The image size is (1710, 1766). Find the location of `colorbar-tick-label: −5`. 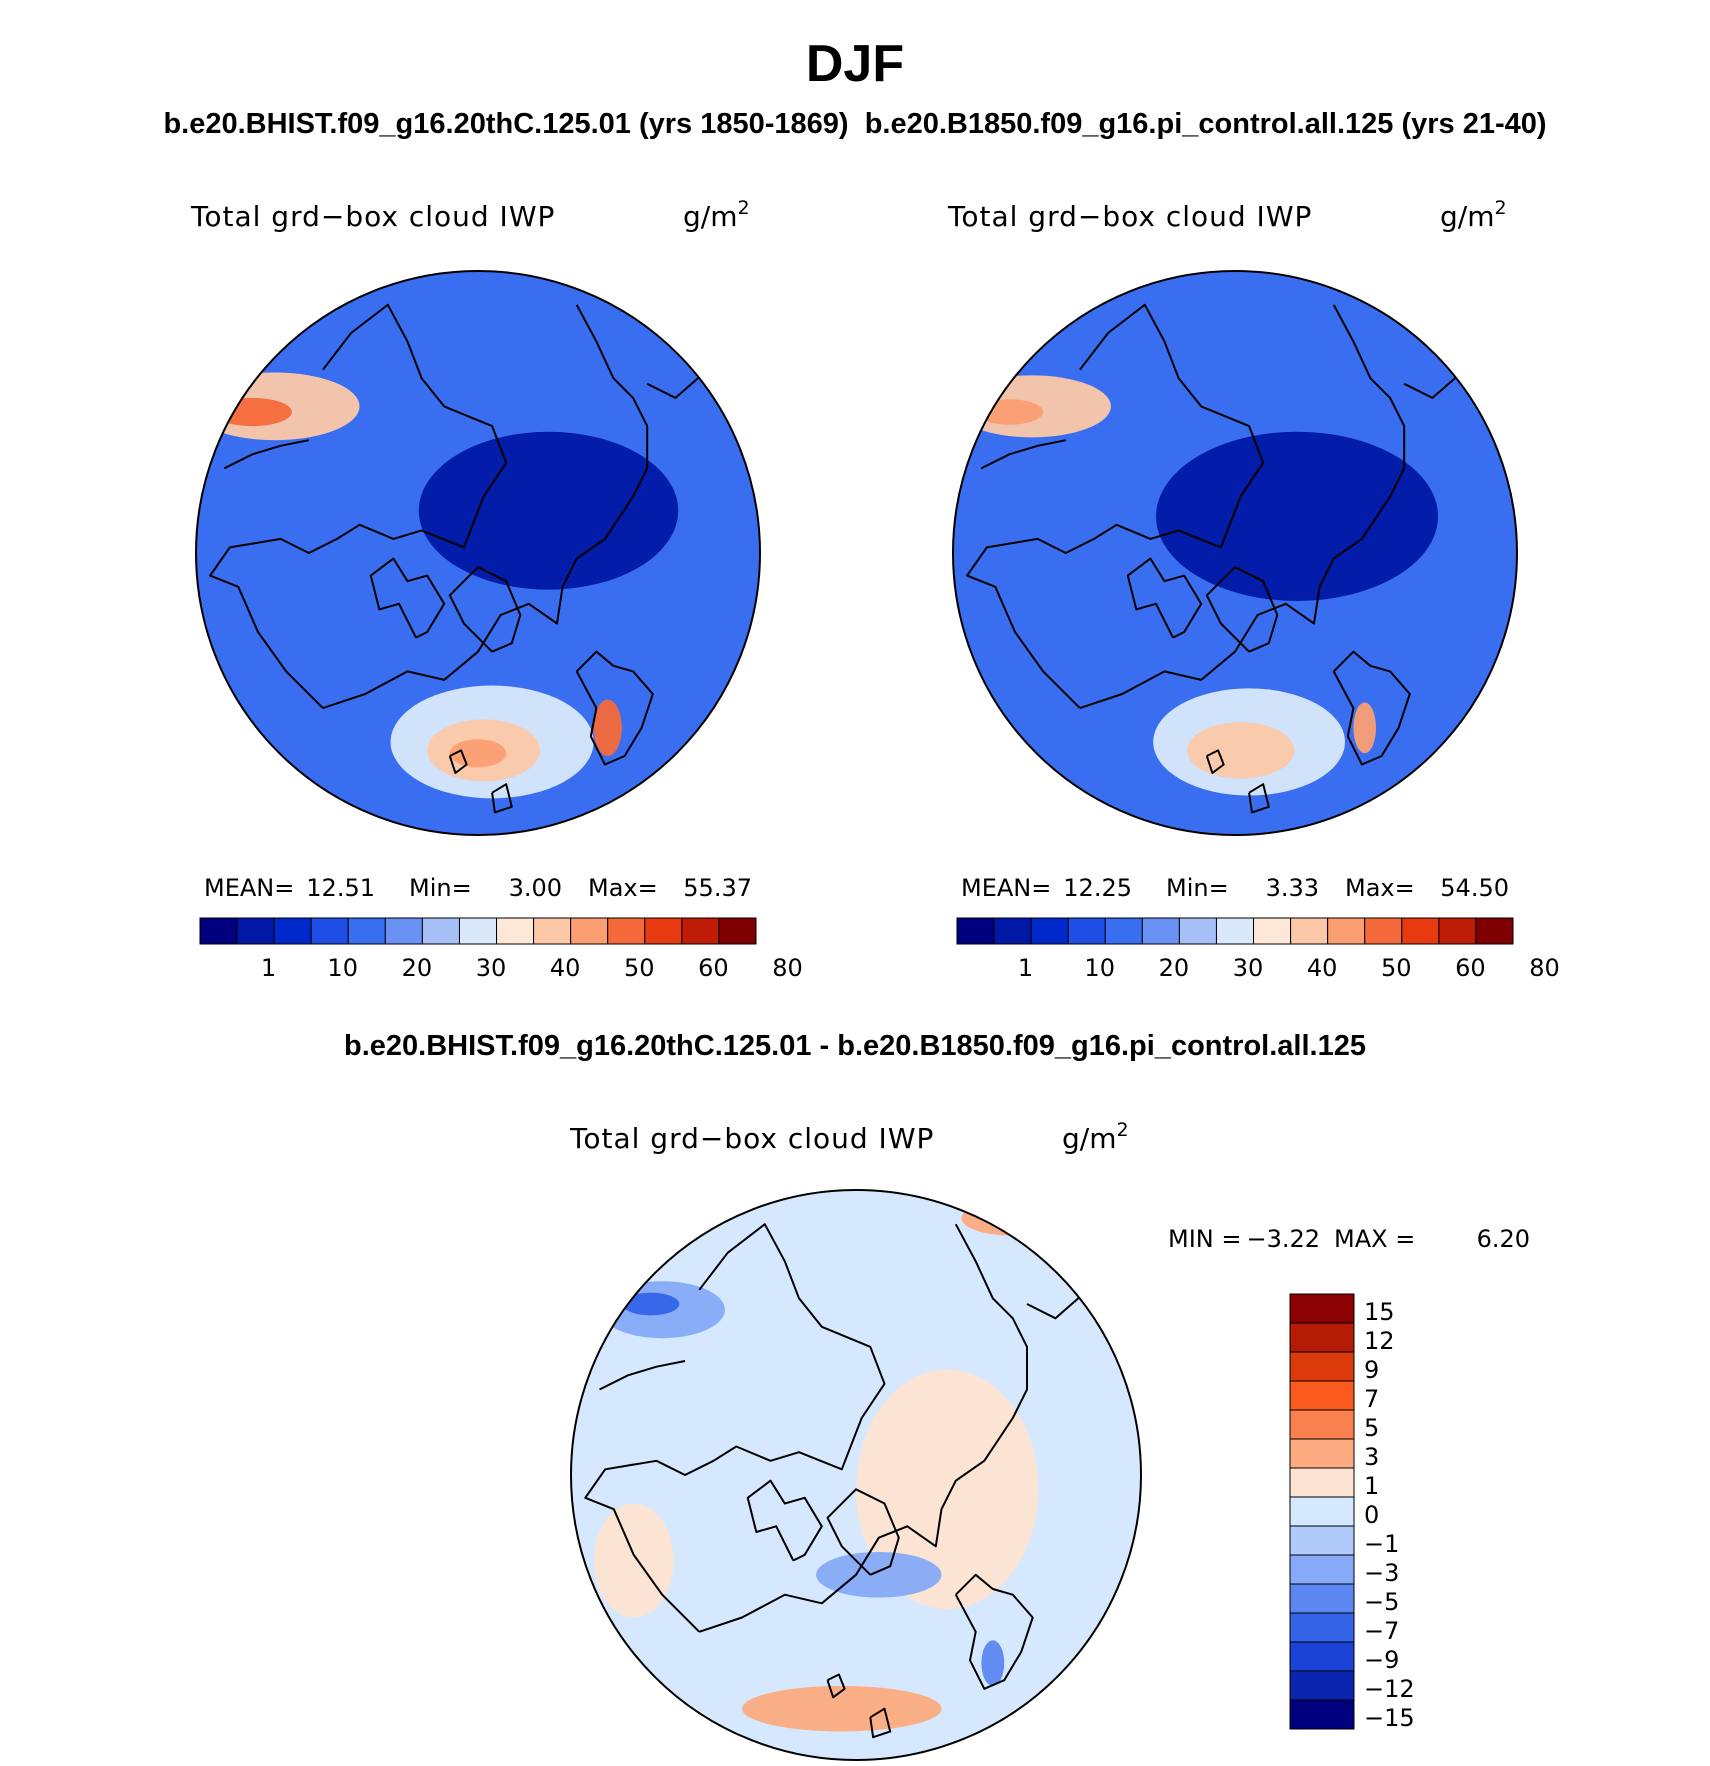

colorbar-tick-label: −5 is located at coordinates (1381, 1602).